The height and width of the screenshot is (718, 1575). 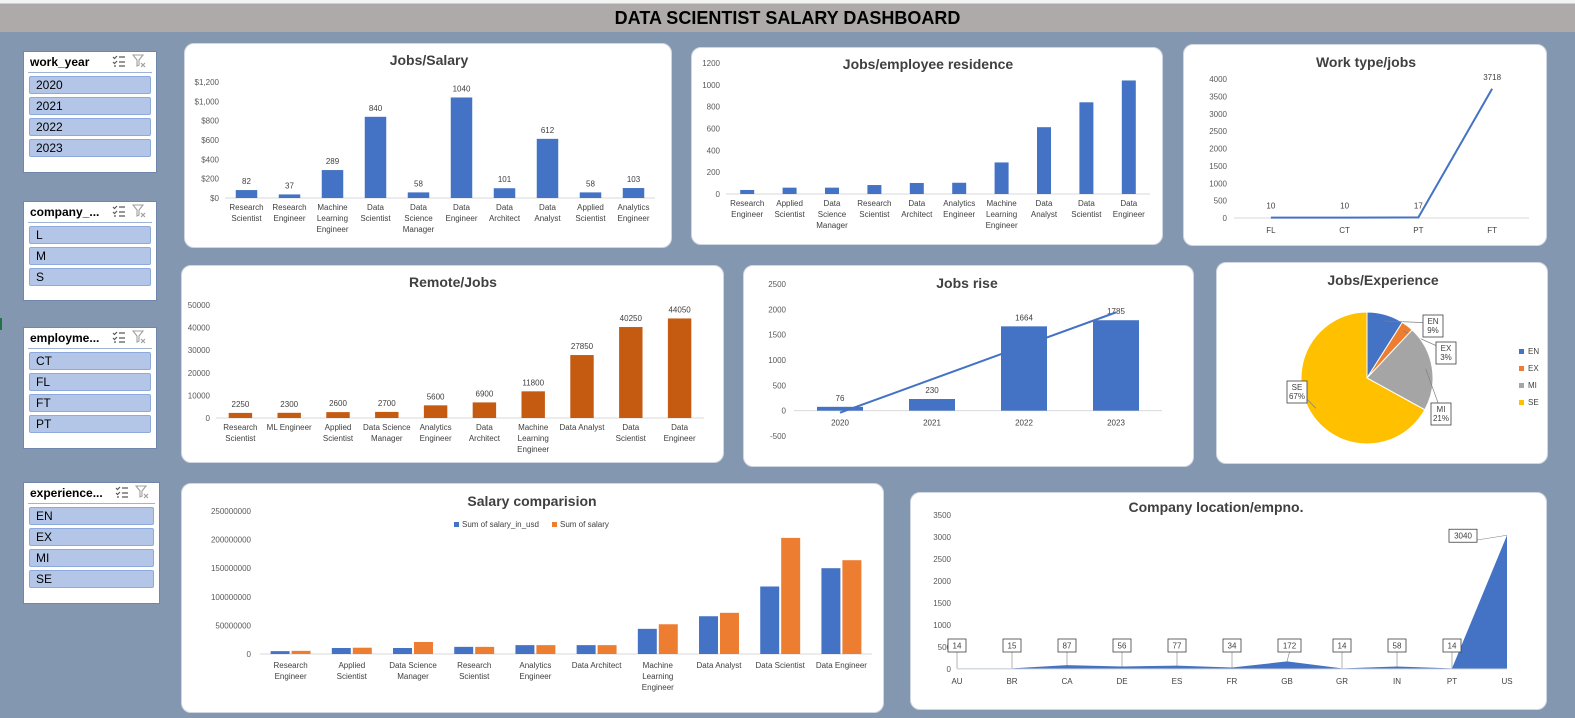 I want to click on x-category-label: GB, so click(x=1287, y=681).